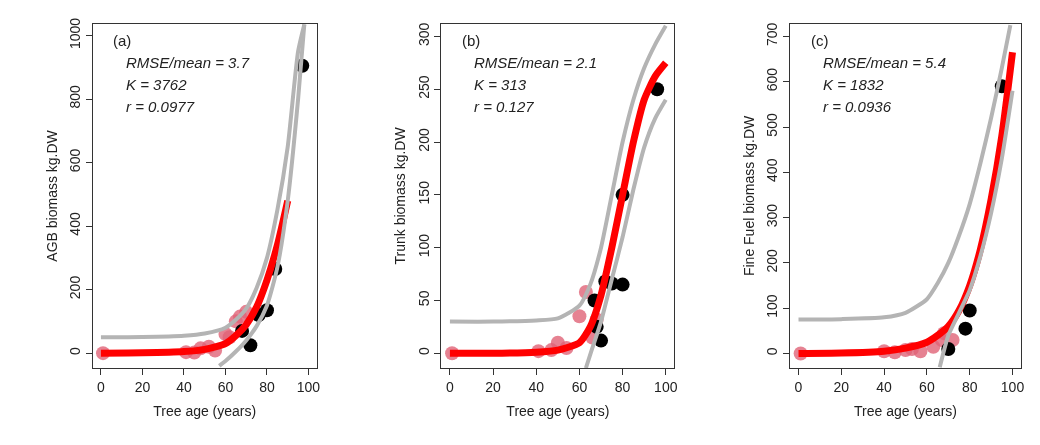  I want to click on annotation: RMSE/mean = 5.4, so click(884, 62).